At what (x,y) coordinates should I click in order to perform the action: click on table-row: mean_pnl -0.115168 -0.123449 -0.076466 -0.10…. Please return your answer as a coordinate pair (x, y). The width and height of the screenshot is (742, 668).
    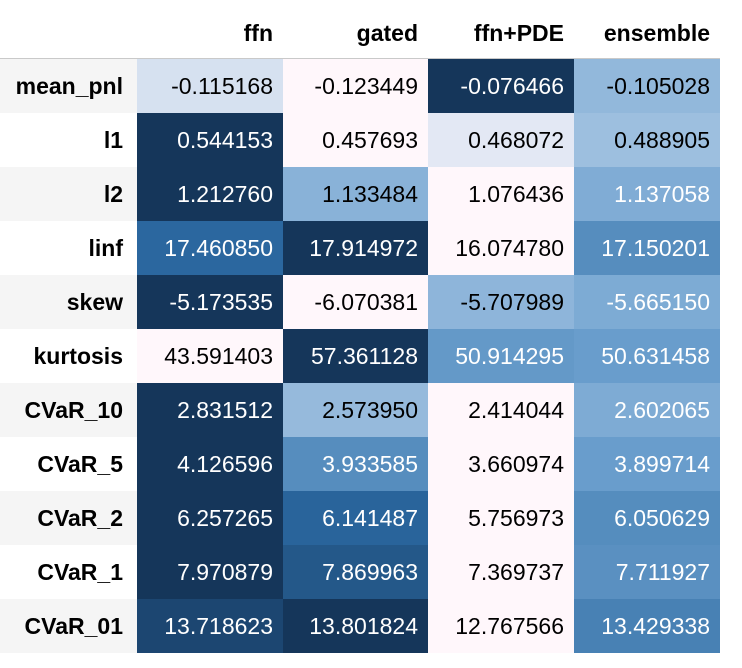
    Looking at the image, I should click on (360, 85).